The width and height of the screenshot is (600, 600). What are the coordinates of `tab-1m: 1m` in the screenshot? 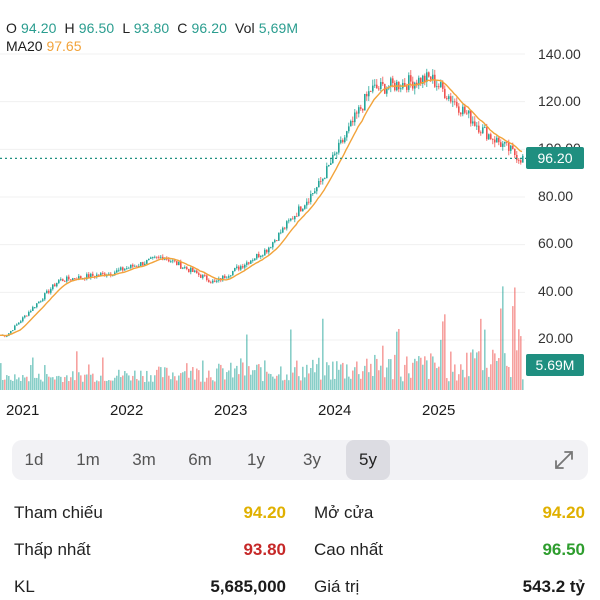 It's located at (88, 459).